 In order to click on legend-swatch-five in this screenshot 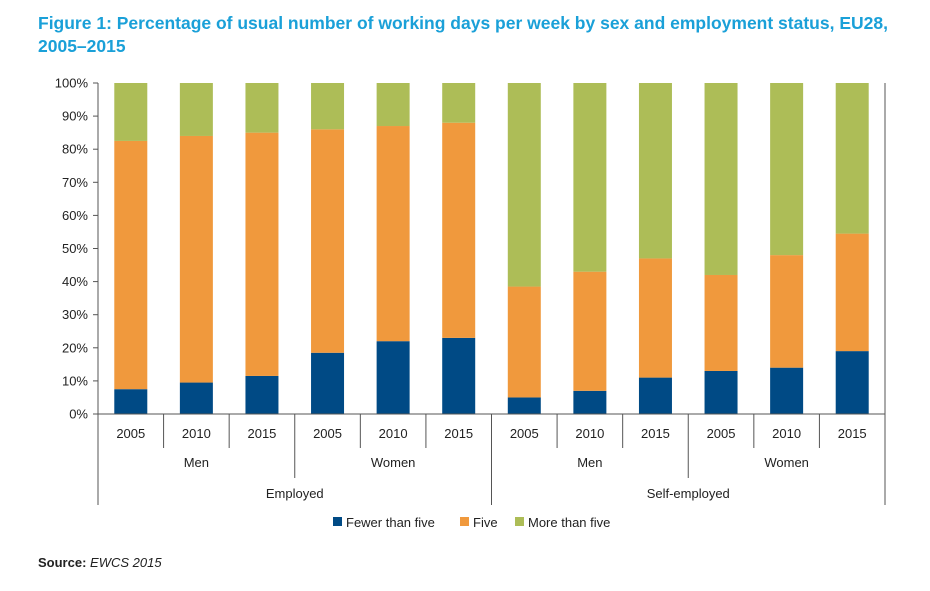, I will do `click(464, 521)`.